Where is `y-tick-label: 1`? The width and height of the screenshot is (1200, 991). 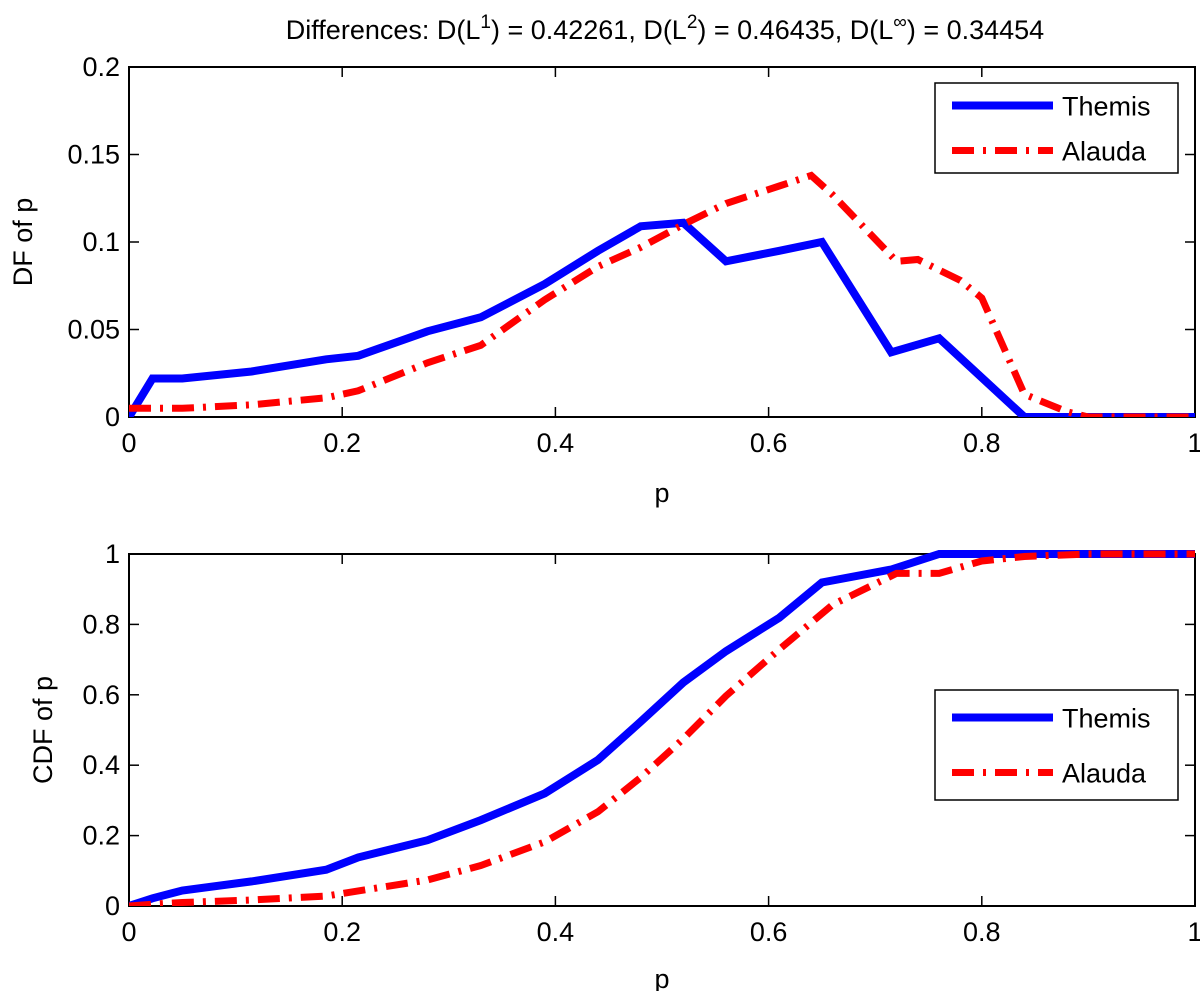
y-tick-label: 1 is located at coordinates (112, 554).